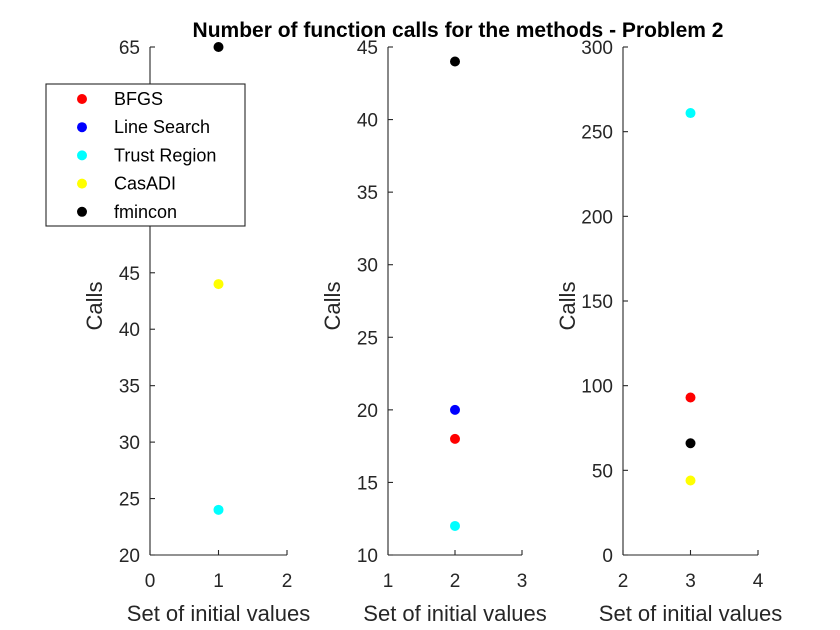 This screenshot has width=840, height=630. What do you see at coordinates (597, 133) in the screenshot?
I see `y-tick-label: 250` at bounding box center [597, 133].